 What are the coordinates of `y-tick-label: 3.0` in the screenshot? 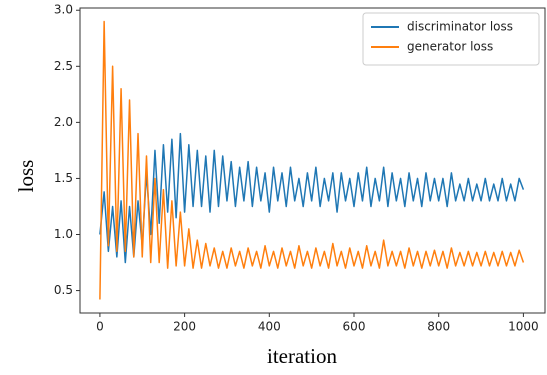 It's located at (63, 10).